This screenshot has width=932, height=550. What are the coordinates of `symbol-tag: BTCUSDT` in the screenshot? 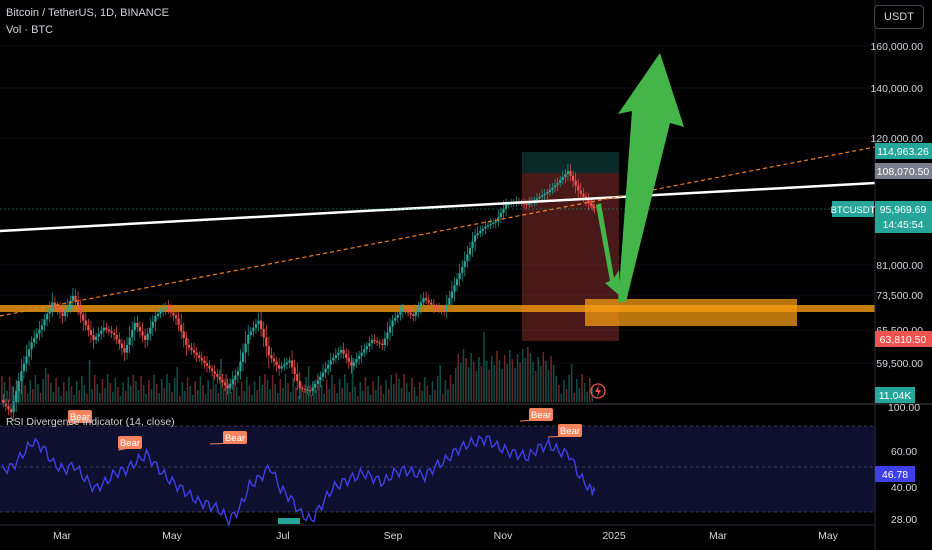 It's located at (853, 210).